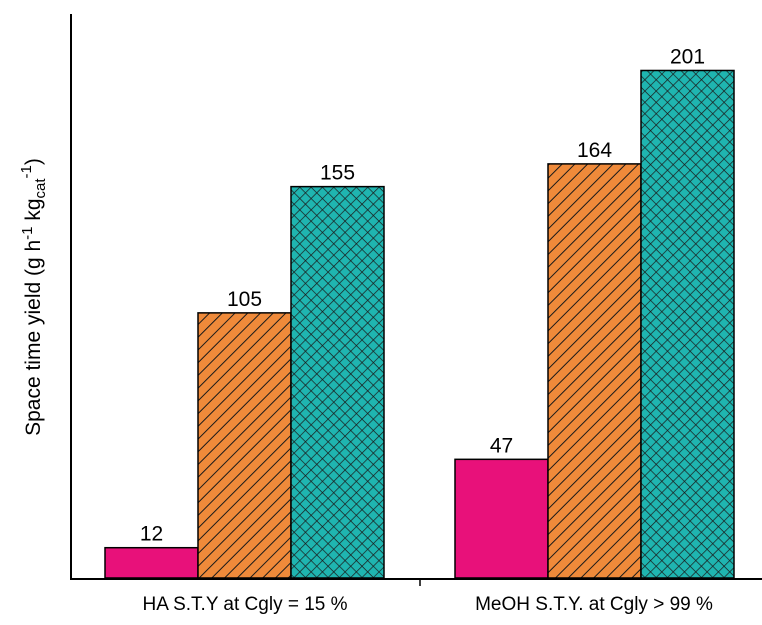 This screenshot has width=762, height=625. What do you see at coordinates (501, 445) in the screenshot?
I see `value-label-1-0: 47` at bounding box center [501, 445].